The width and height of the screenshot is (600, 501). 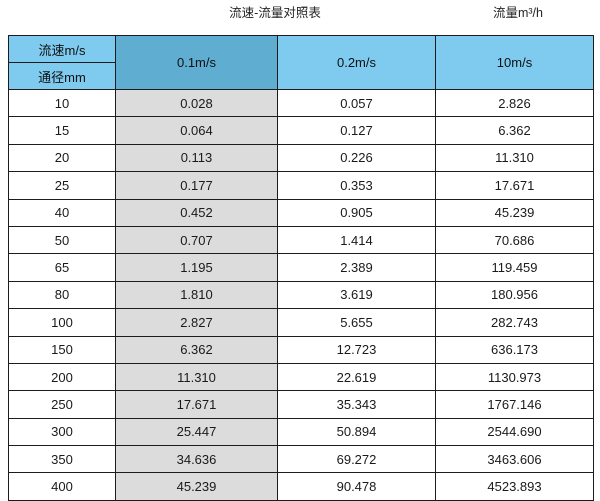 I want to click on cell-v2: 22.619, so click(x=356, y=377).